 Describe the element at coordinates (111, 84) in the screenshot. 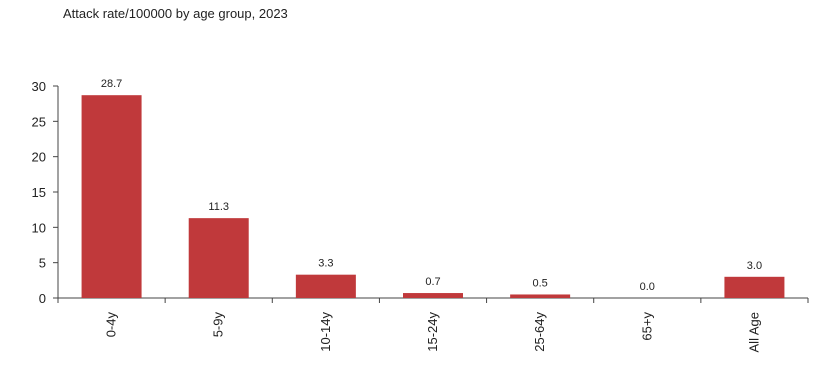

I see `data-label: 28.7` at that location.